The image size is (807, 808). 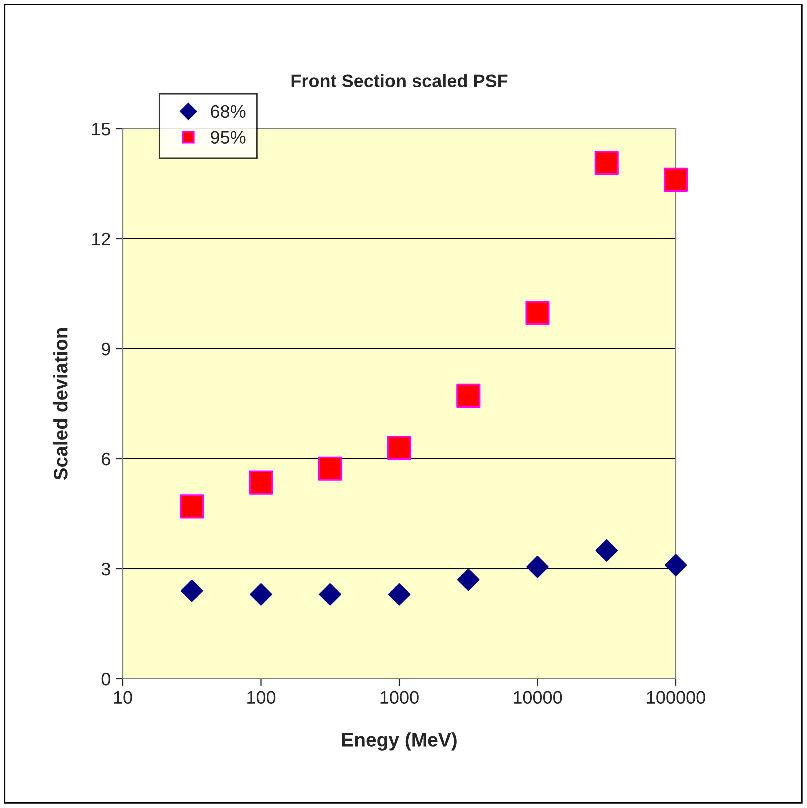 What do you see at coordinates (538, 697) in the screenshot?
I see `x-tick-label: 10000` at bounding box center [538, 697].